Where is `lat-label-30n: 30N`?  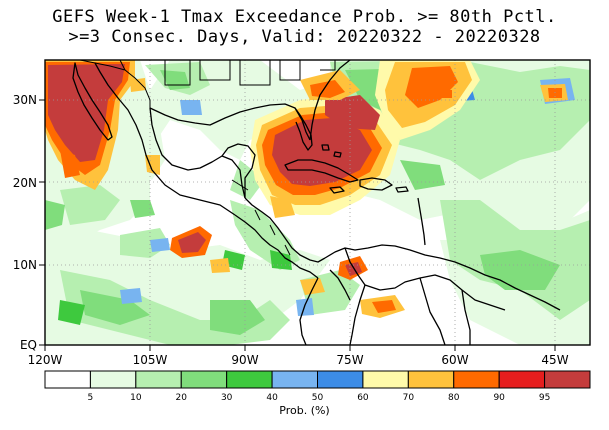
lat-label-30n: 30N is located at coordinates (25, 100).